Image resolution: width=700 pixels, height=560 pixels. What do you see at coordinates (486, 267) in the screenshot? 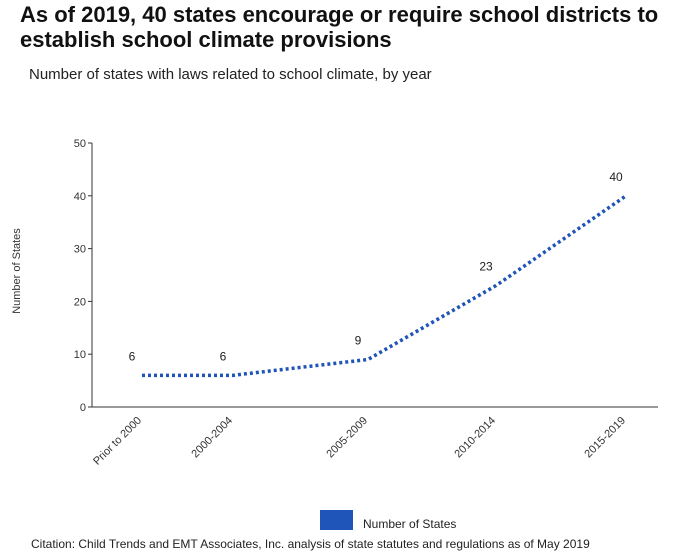
I see `data-label: 23` at bounding box center [486, 267].